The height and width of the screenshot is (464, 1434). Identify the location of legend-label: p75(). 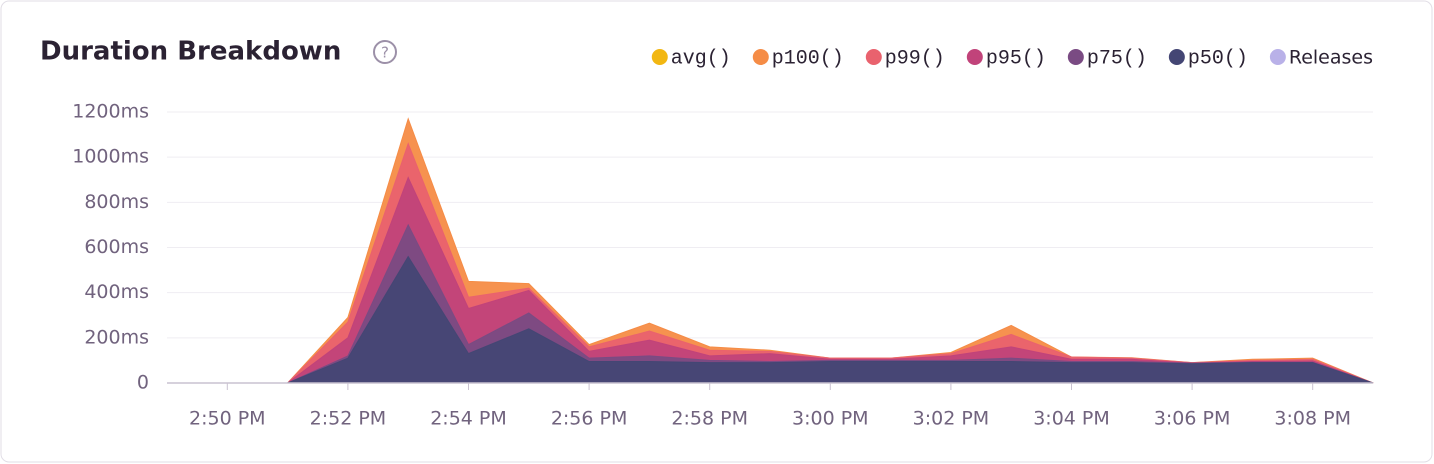
(1117, 58).